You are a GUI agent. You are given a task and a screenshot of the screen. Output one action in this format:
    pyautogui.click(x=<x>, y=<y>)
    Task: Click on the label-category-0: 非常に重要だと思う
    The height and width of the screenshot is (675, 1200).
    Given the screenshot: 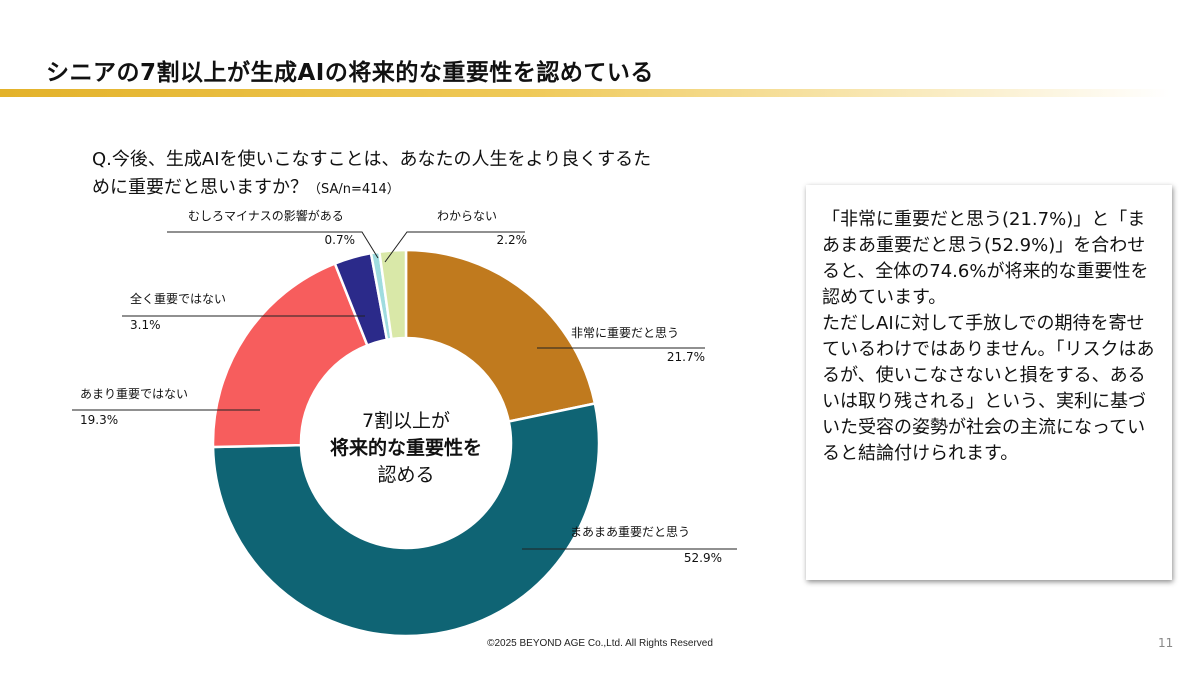 What is the action you would take?
    pyautogui.click(x=625, y=333)
    